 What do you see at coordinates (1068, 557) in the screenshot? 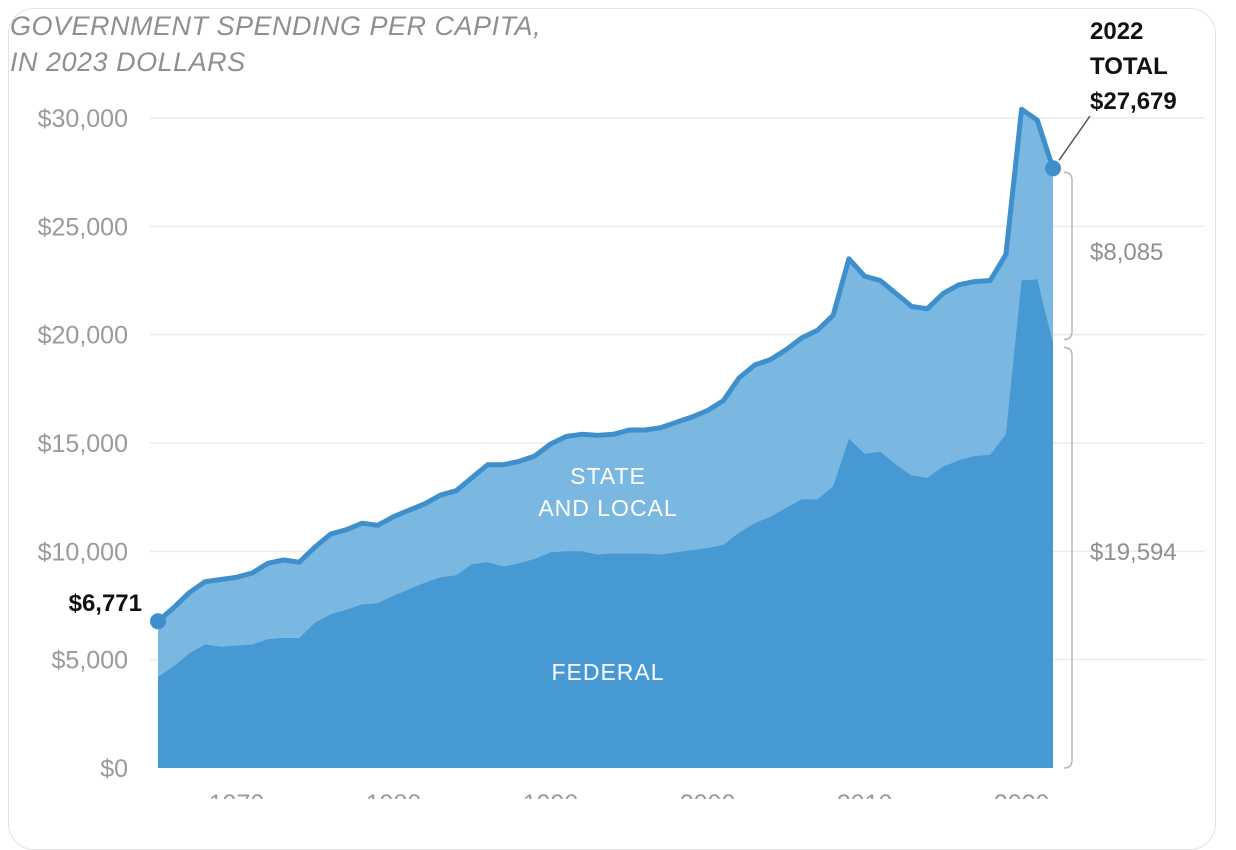
I see `federal-bracket` at bounding box center [1068, 557].